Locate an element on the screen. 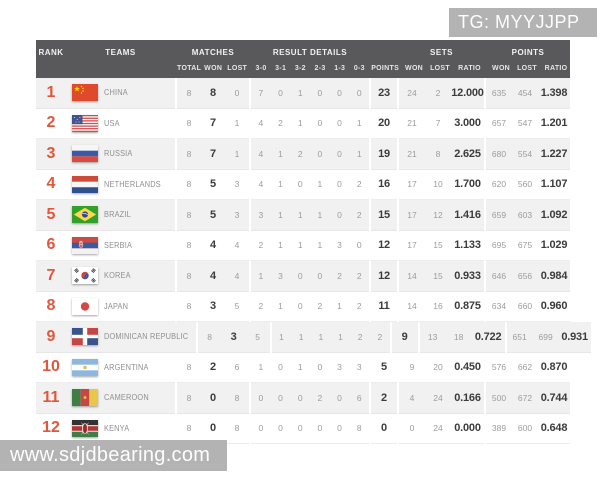 Image resolution: width=600 pixels, height=480 pixels. sets-won-header: WON is located at coordinates (414, 68).